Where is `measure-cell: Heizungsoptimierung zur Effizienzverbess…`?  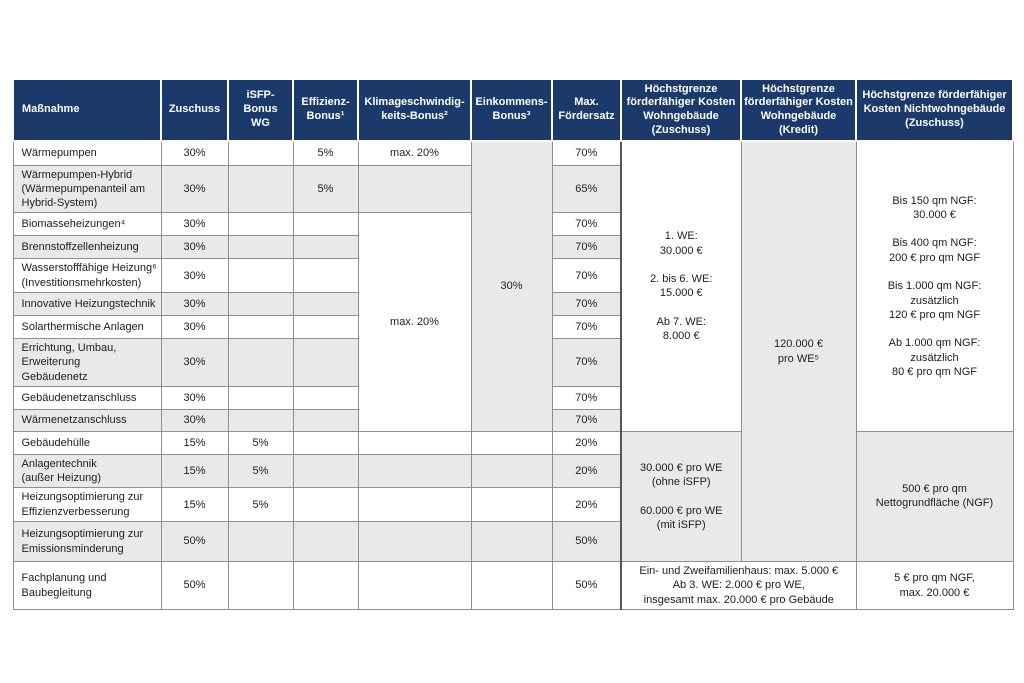 measure-cell: Heizungsoptimierung zur Effizienzverbess… is located at coordinates (87, 505).